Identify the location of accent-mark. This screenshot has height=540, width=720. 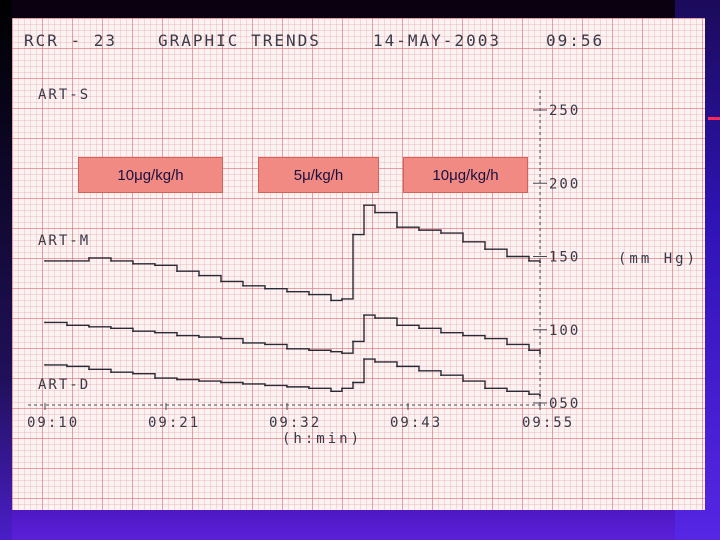
(714, 118).